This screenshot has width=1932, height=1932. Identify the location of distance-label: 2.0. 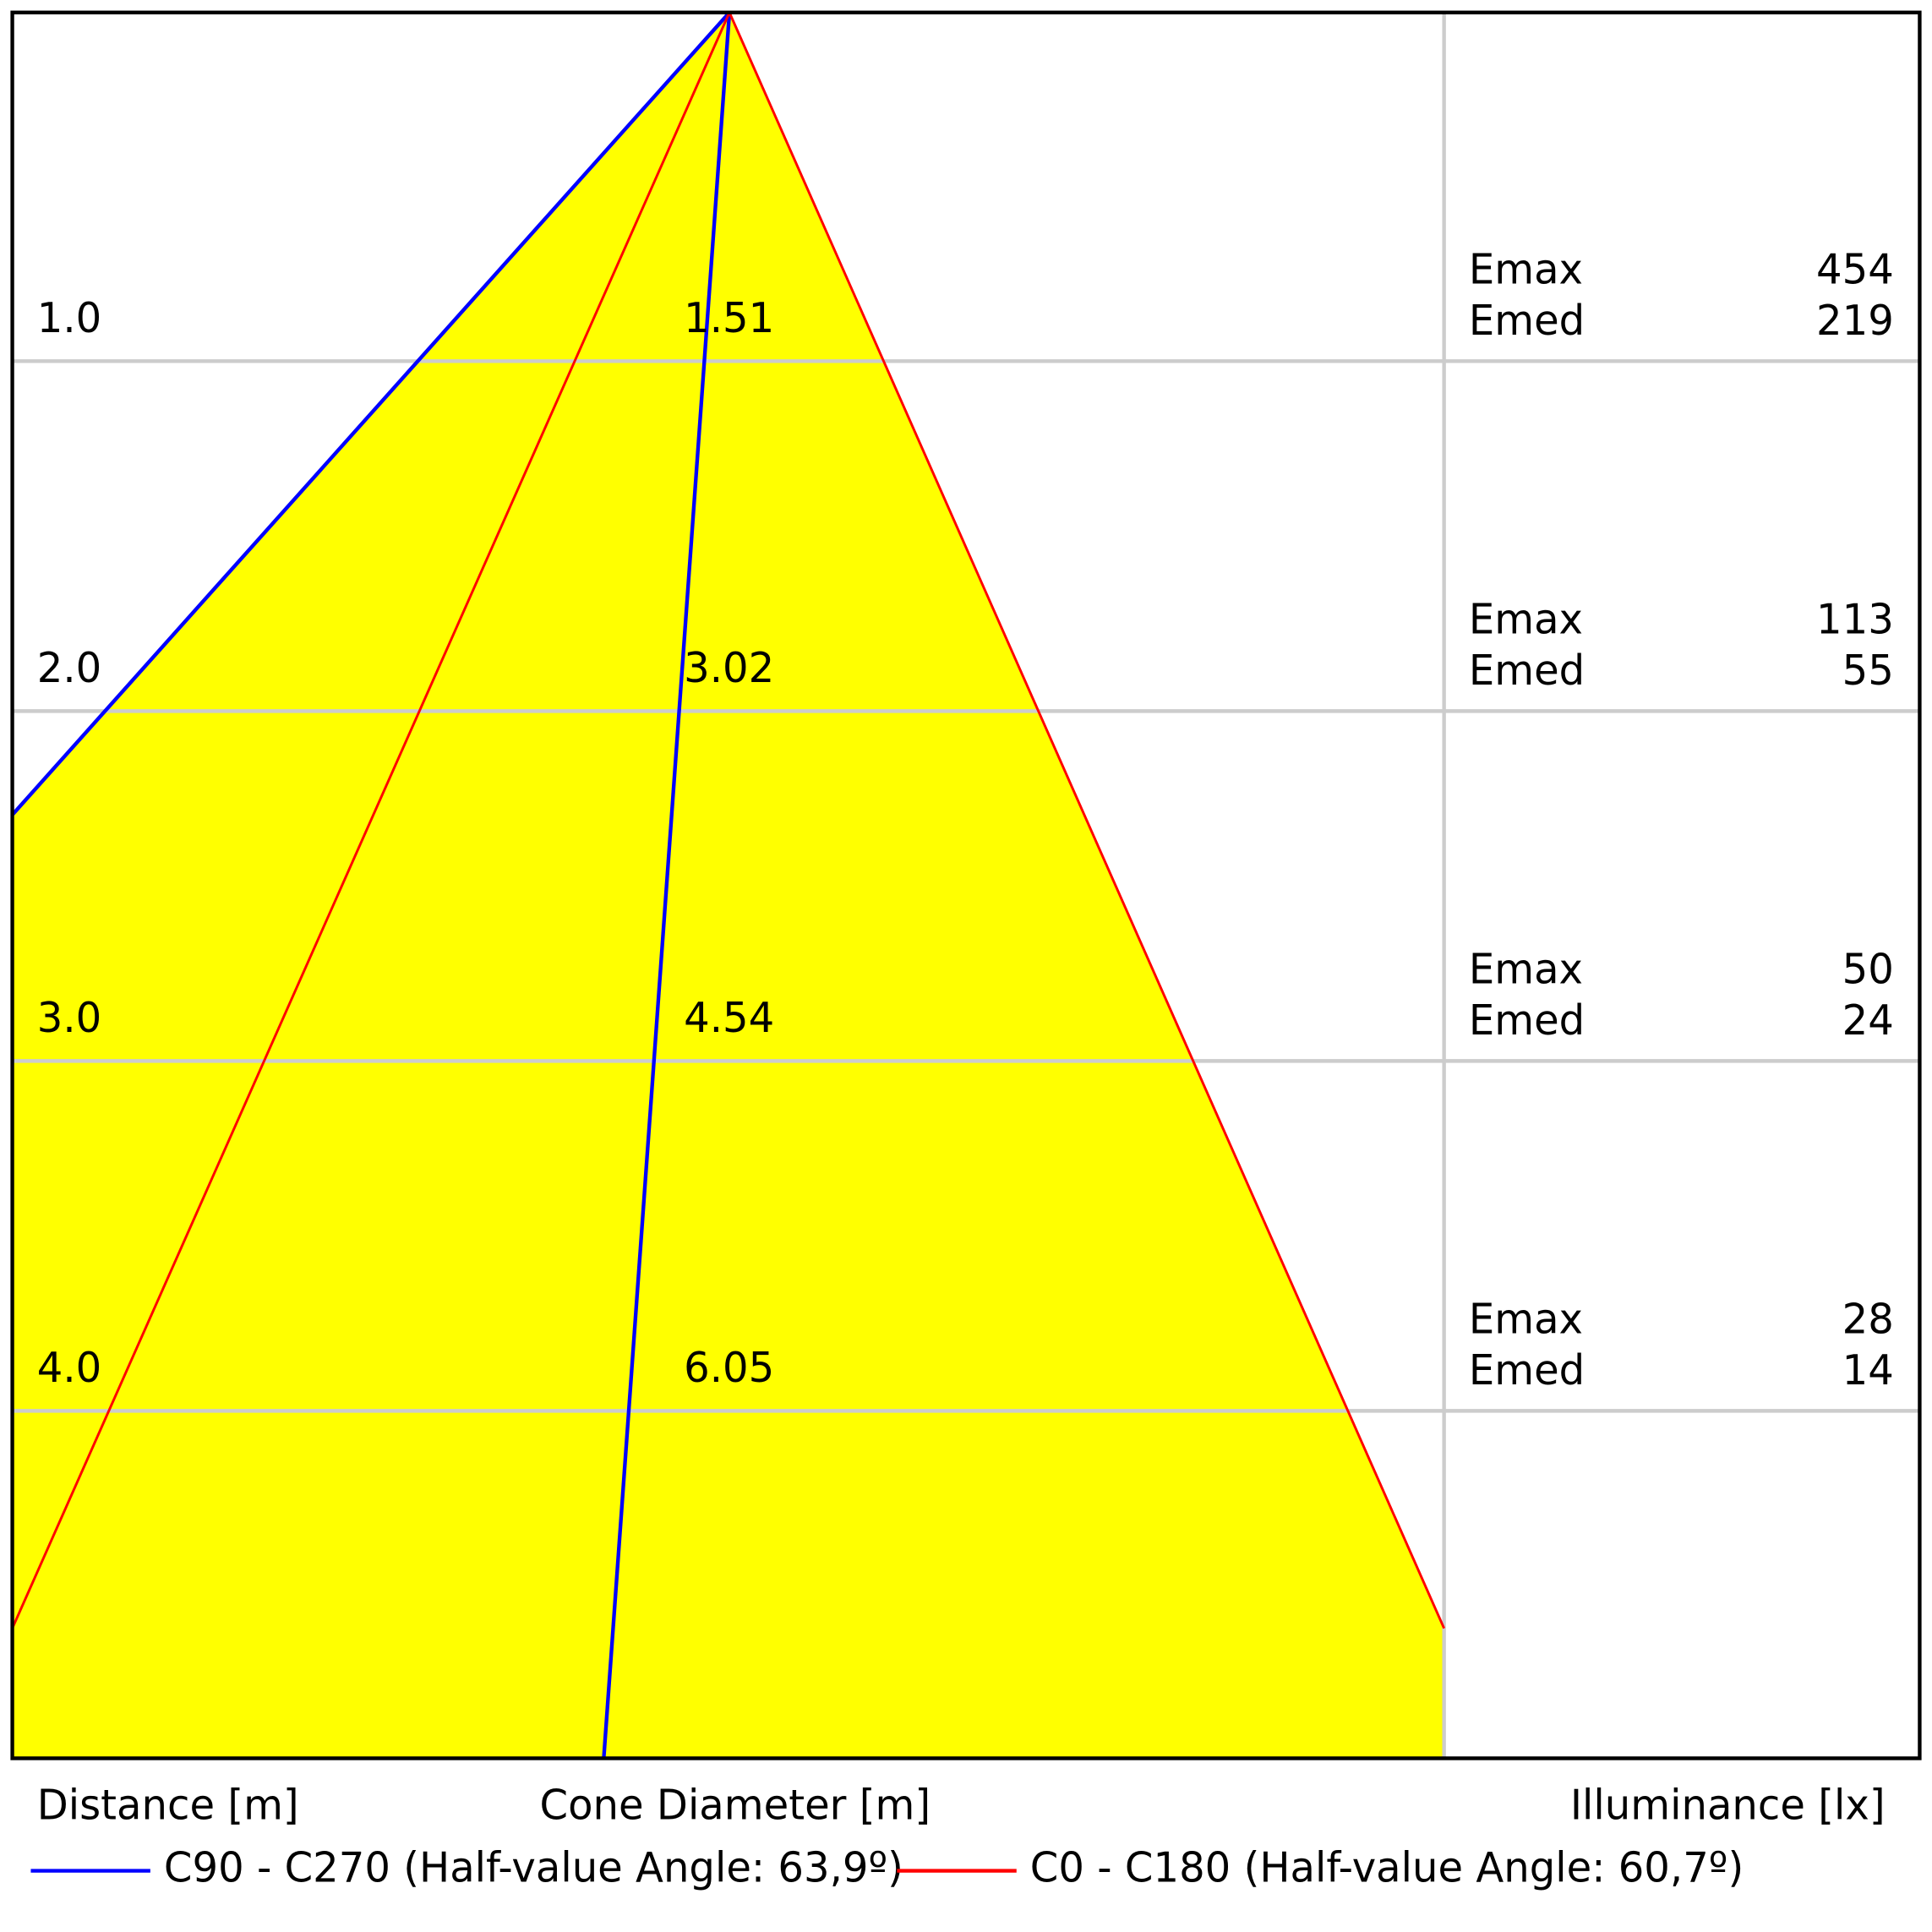
(69, 668).